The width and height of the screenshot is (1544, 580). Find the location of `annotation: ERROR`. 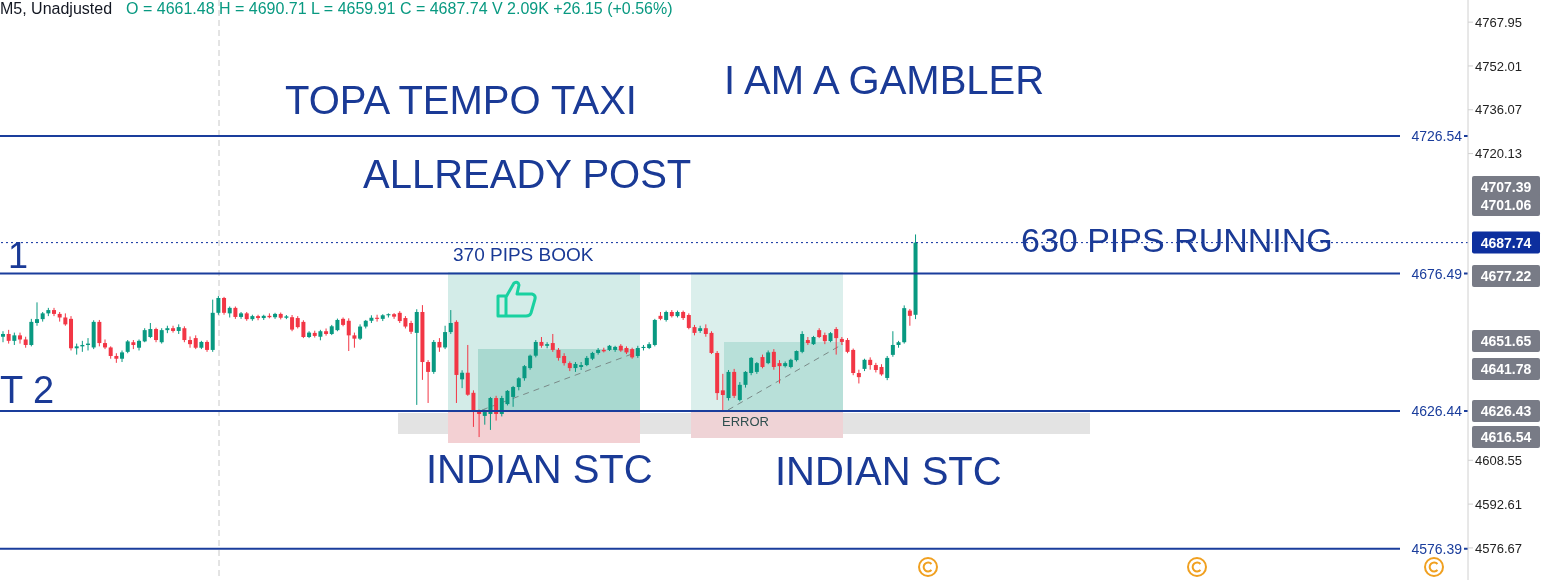

annotation: ERROR is located at coordinates (745, 422).